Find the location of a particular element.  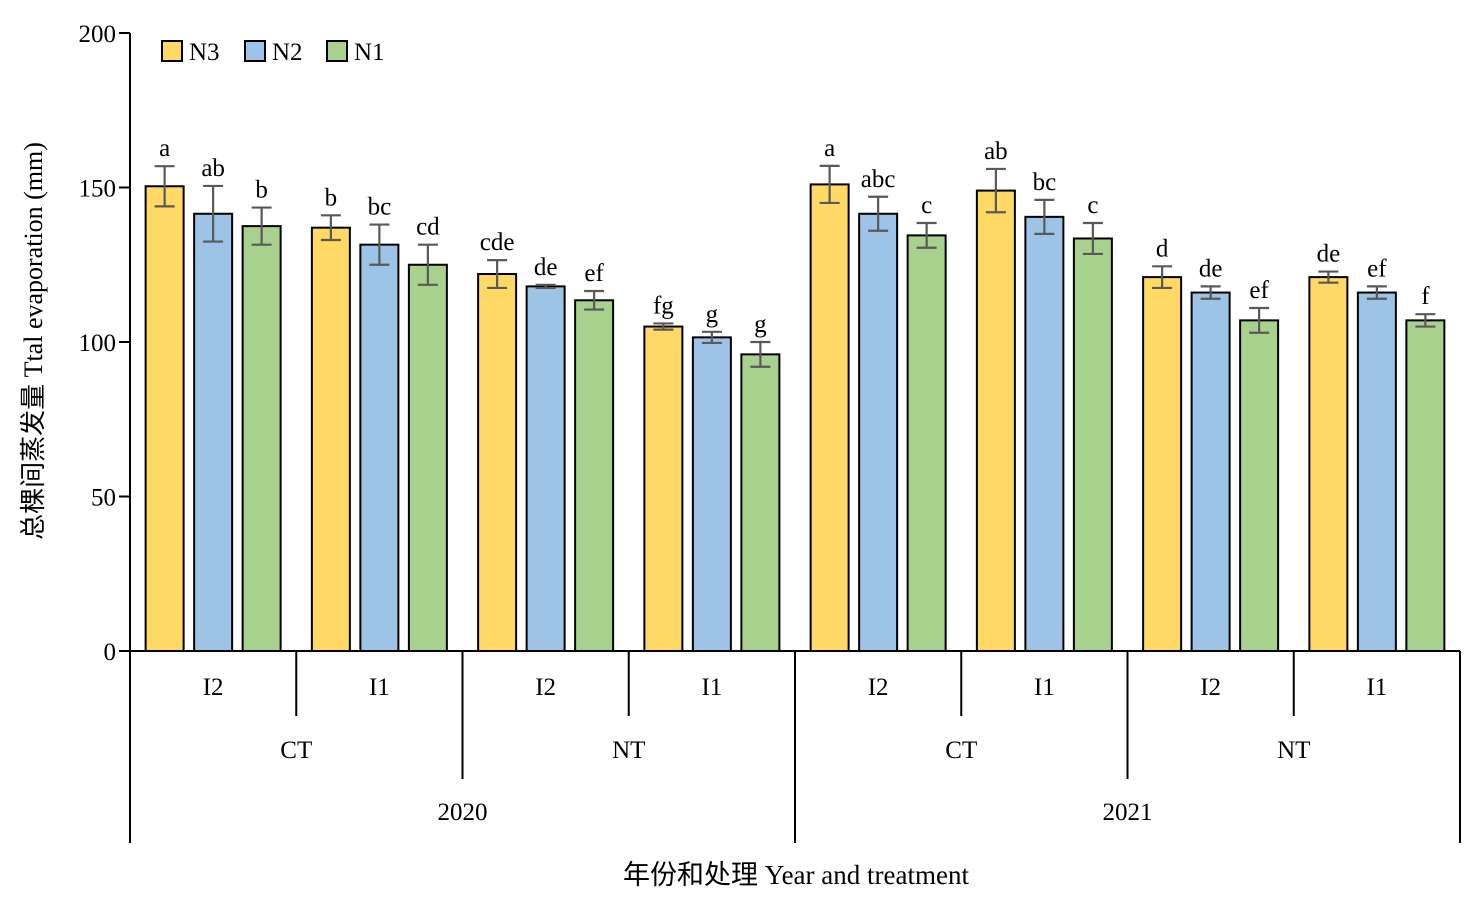

significance-label: d is located at coordinates (1162, 248).